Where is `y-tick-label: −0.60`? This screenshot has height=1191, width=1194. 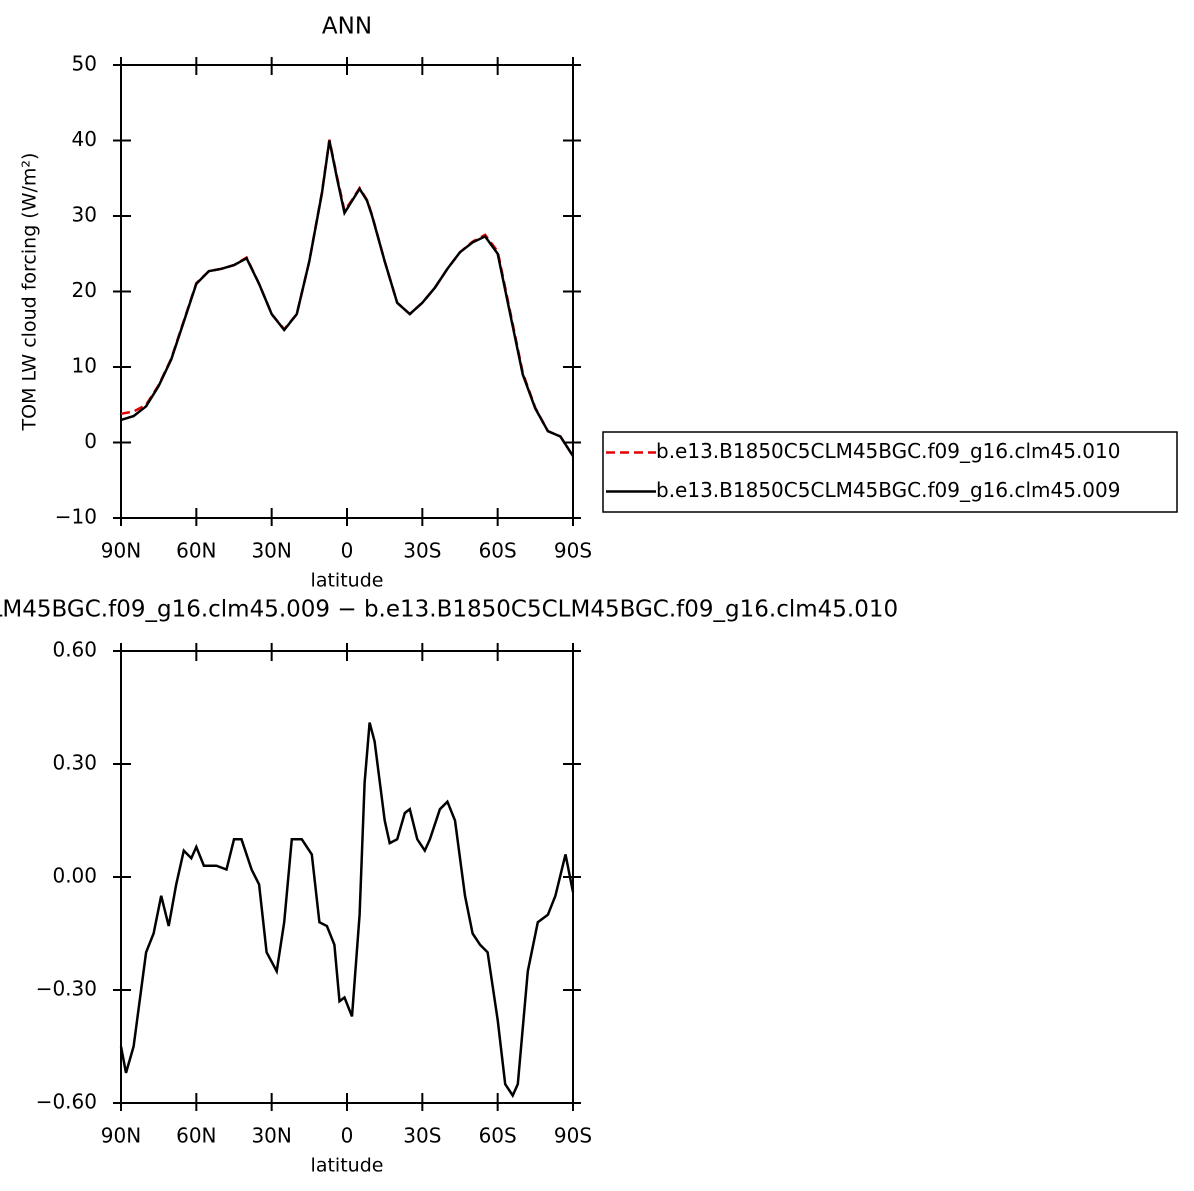
y-tick-label: −0.60 is located at coordinates (66, 1102).